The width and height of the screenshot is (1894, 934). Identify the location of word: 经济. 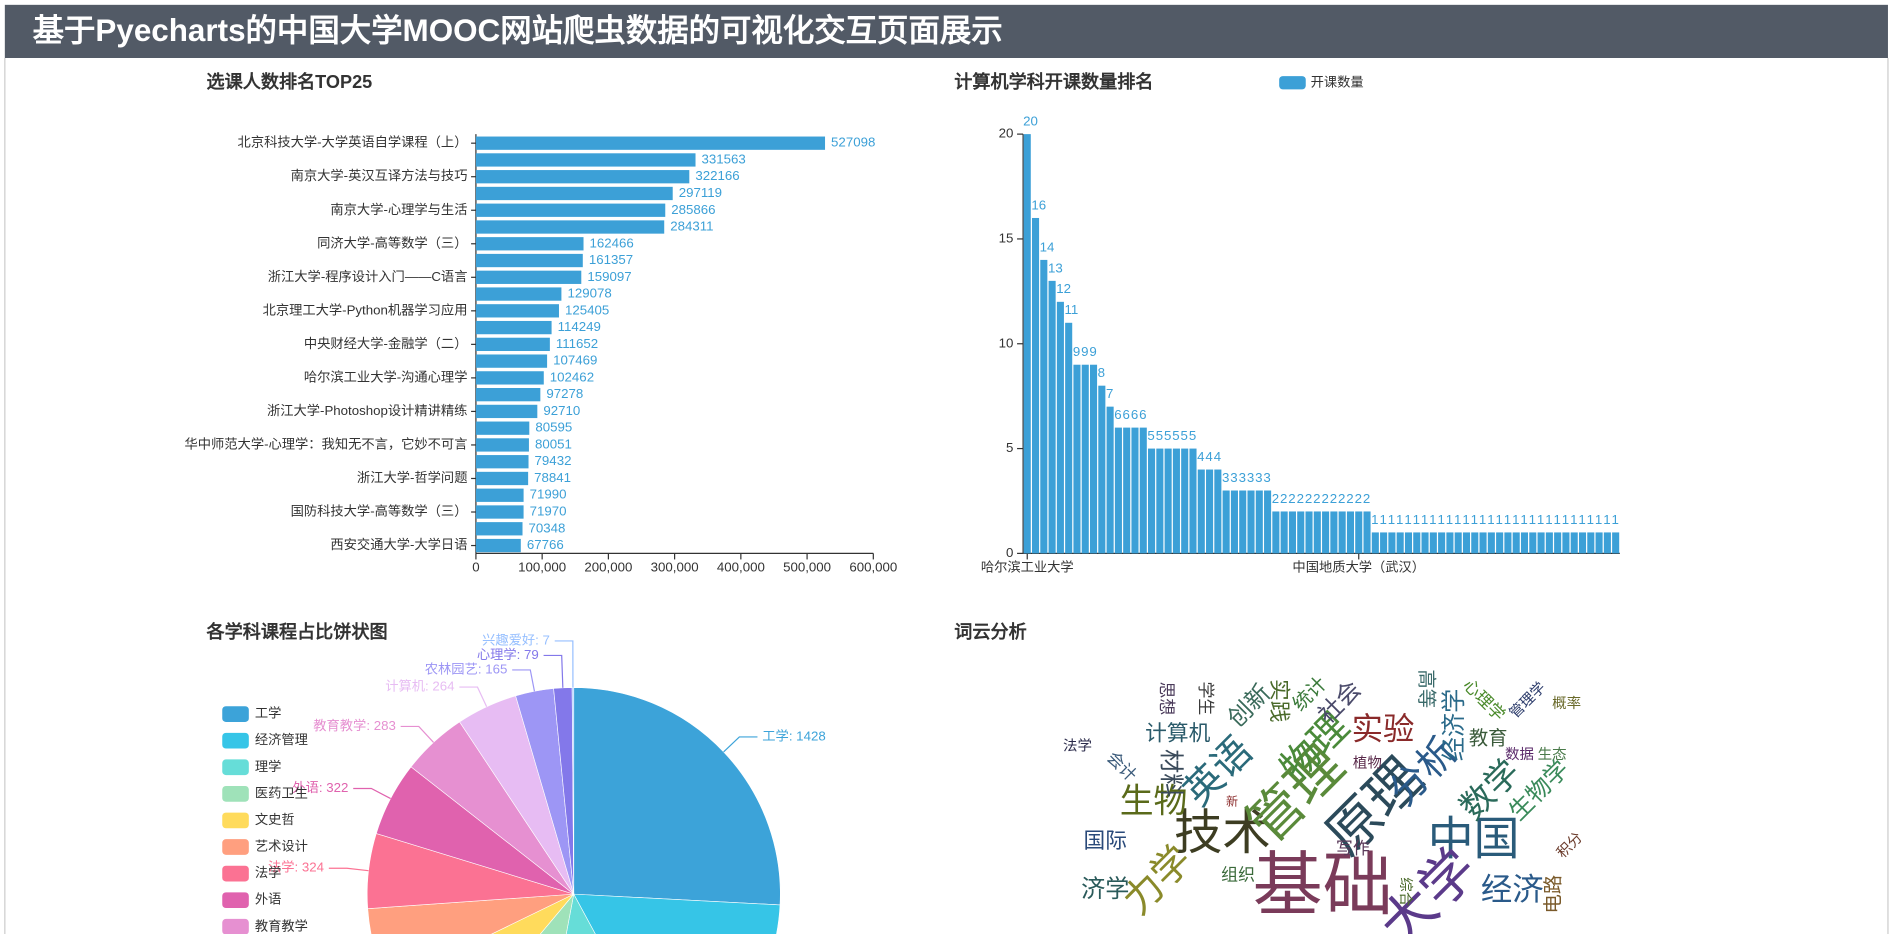
(1512, 889).